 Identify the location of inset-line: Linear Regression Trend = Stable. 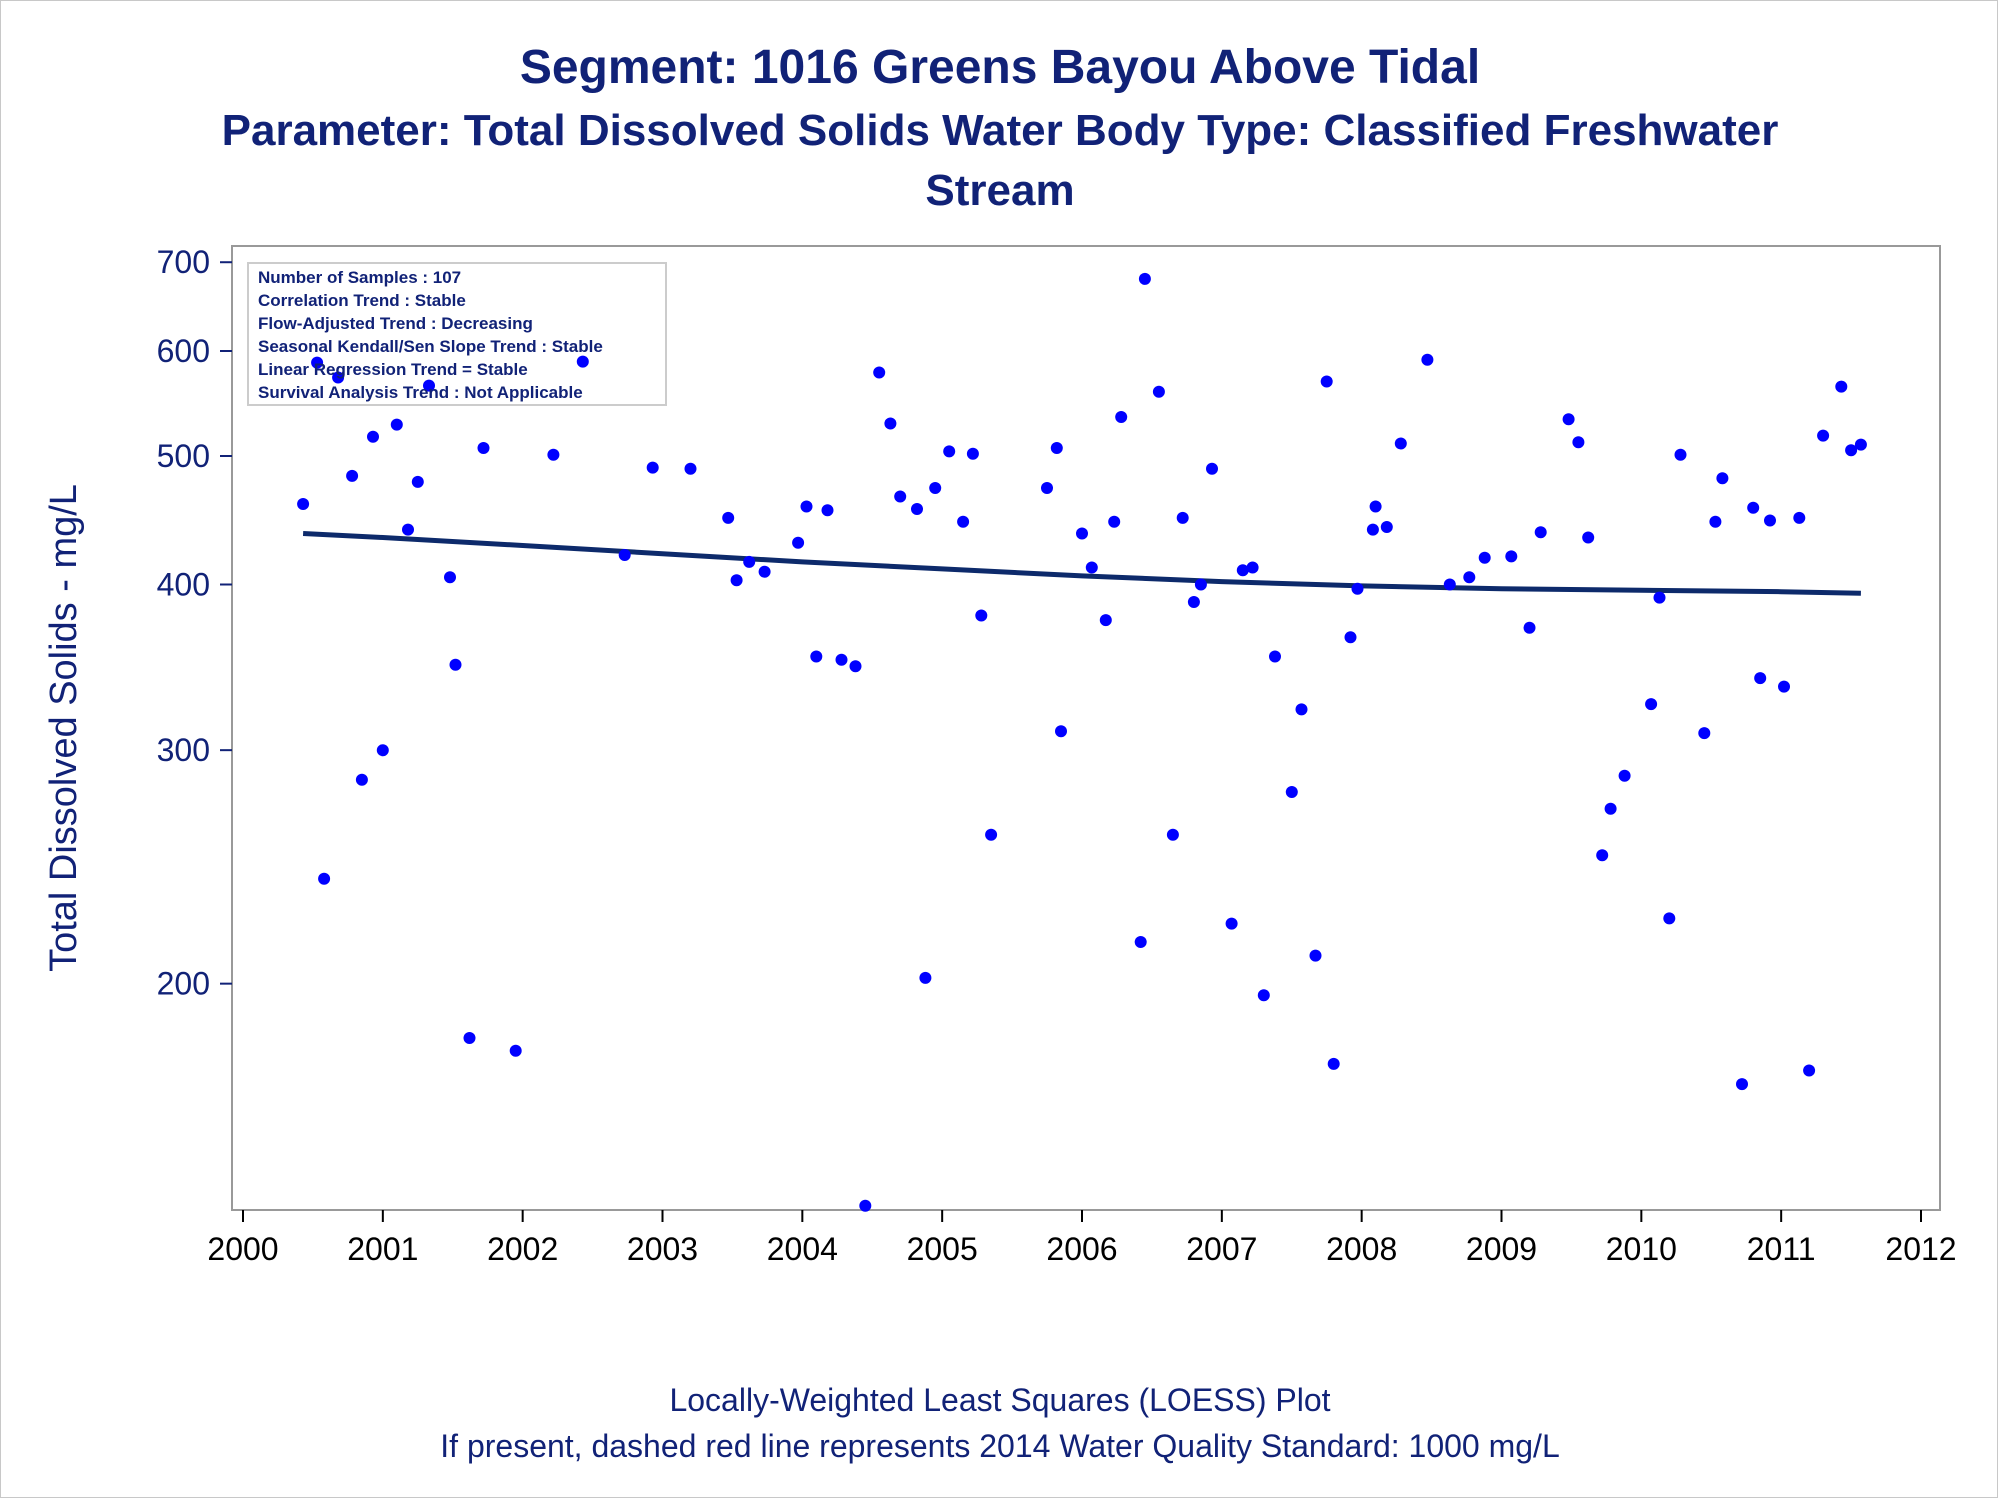
(393, 369).